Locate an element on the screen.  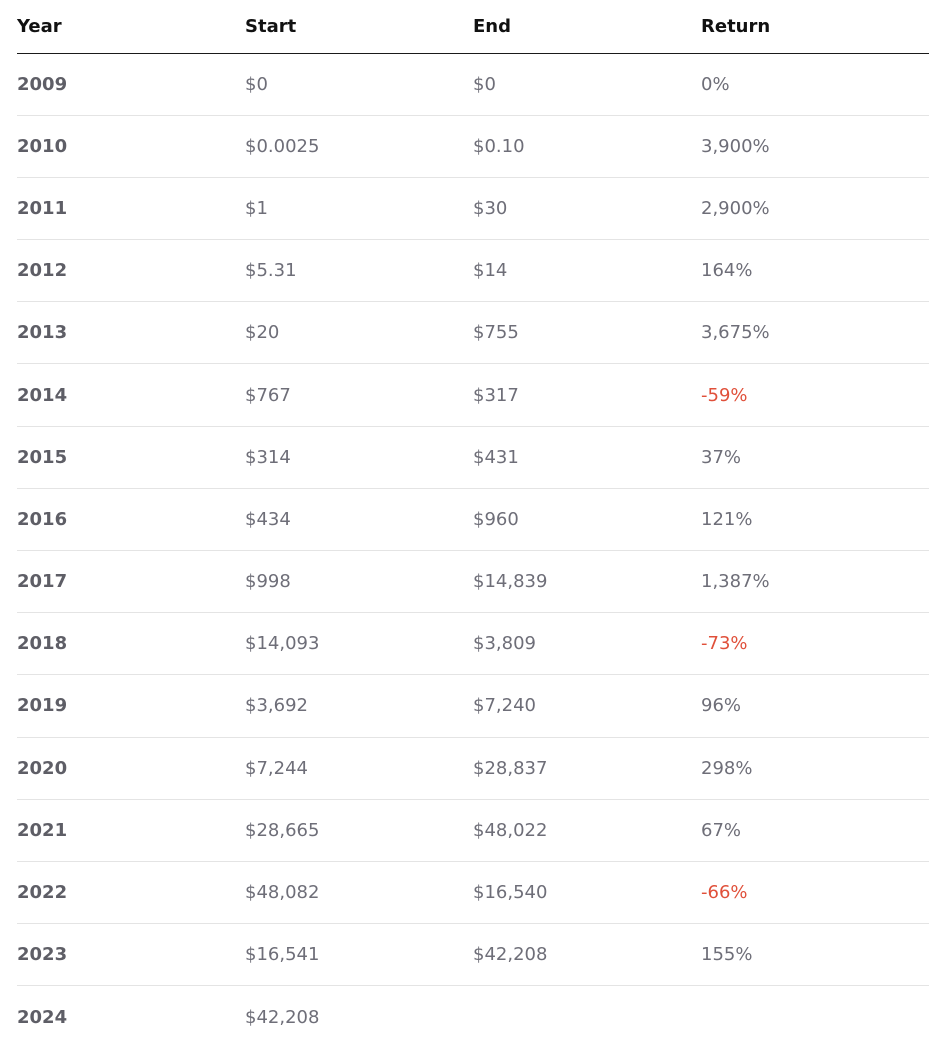
header-year: Year is located at coordinates (131, 27).